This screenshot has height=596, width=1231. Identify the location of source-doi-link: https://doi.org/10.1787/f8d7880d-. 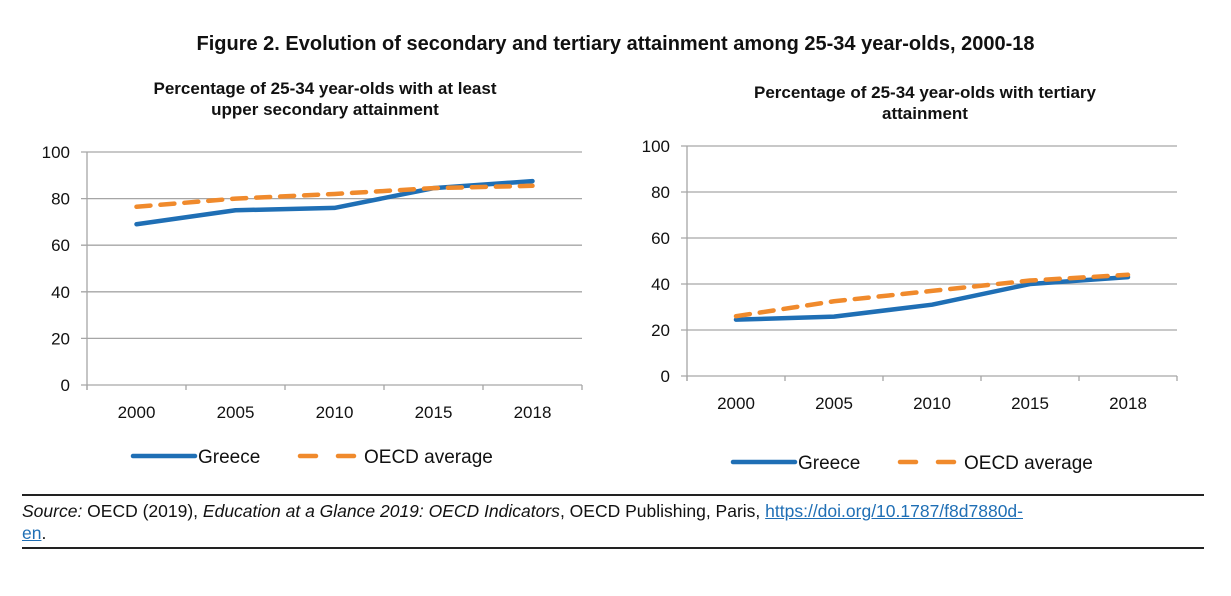
(894, 511).